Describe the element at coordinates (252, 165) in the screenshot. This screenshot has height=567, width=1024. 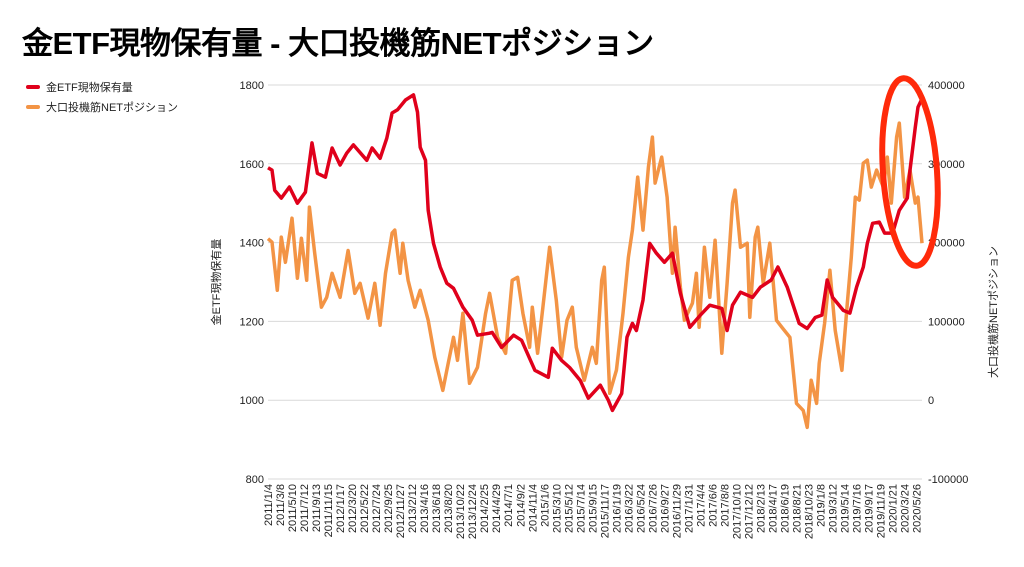
I see `y-tick-label: 1600` at that location.